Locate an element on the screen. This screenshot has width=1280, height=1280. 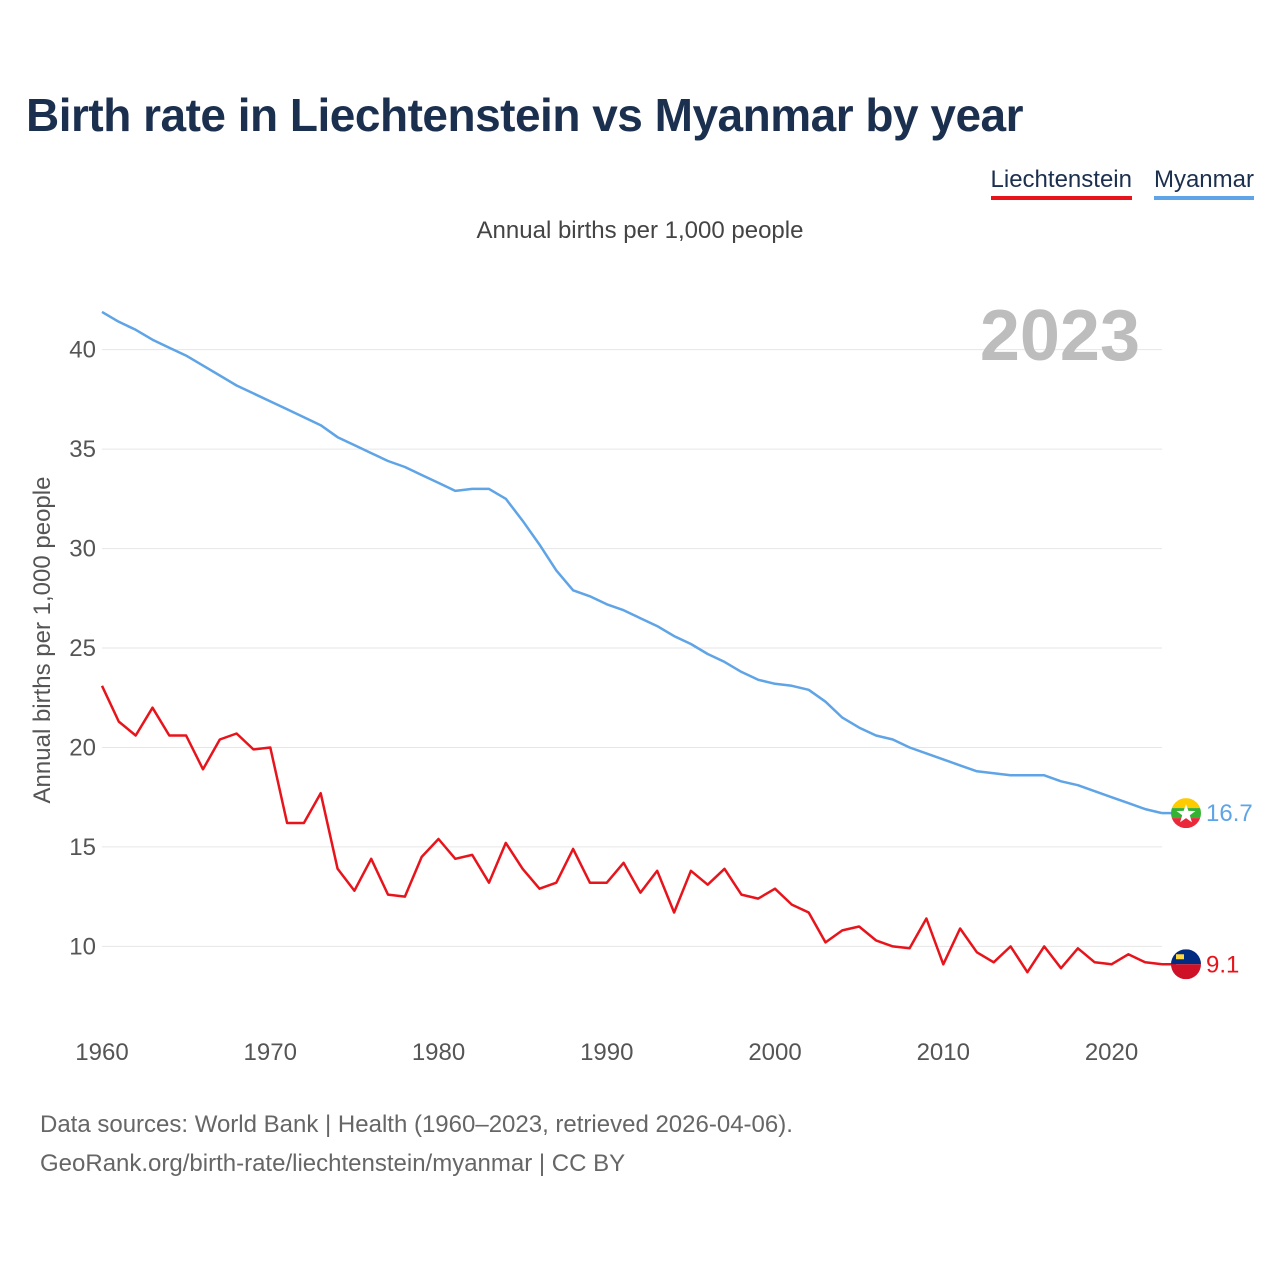
end-markers: 16.7 9.1 is located at coordinates (1207, 889).